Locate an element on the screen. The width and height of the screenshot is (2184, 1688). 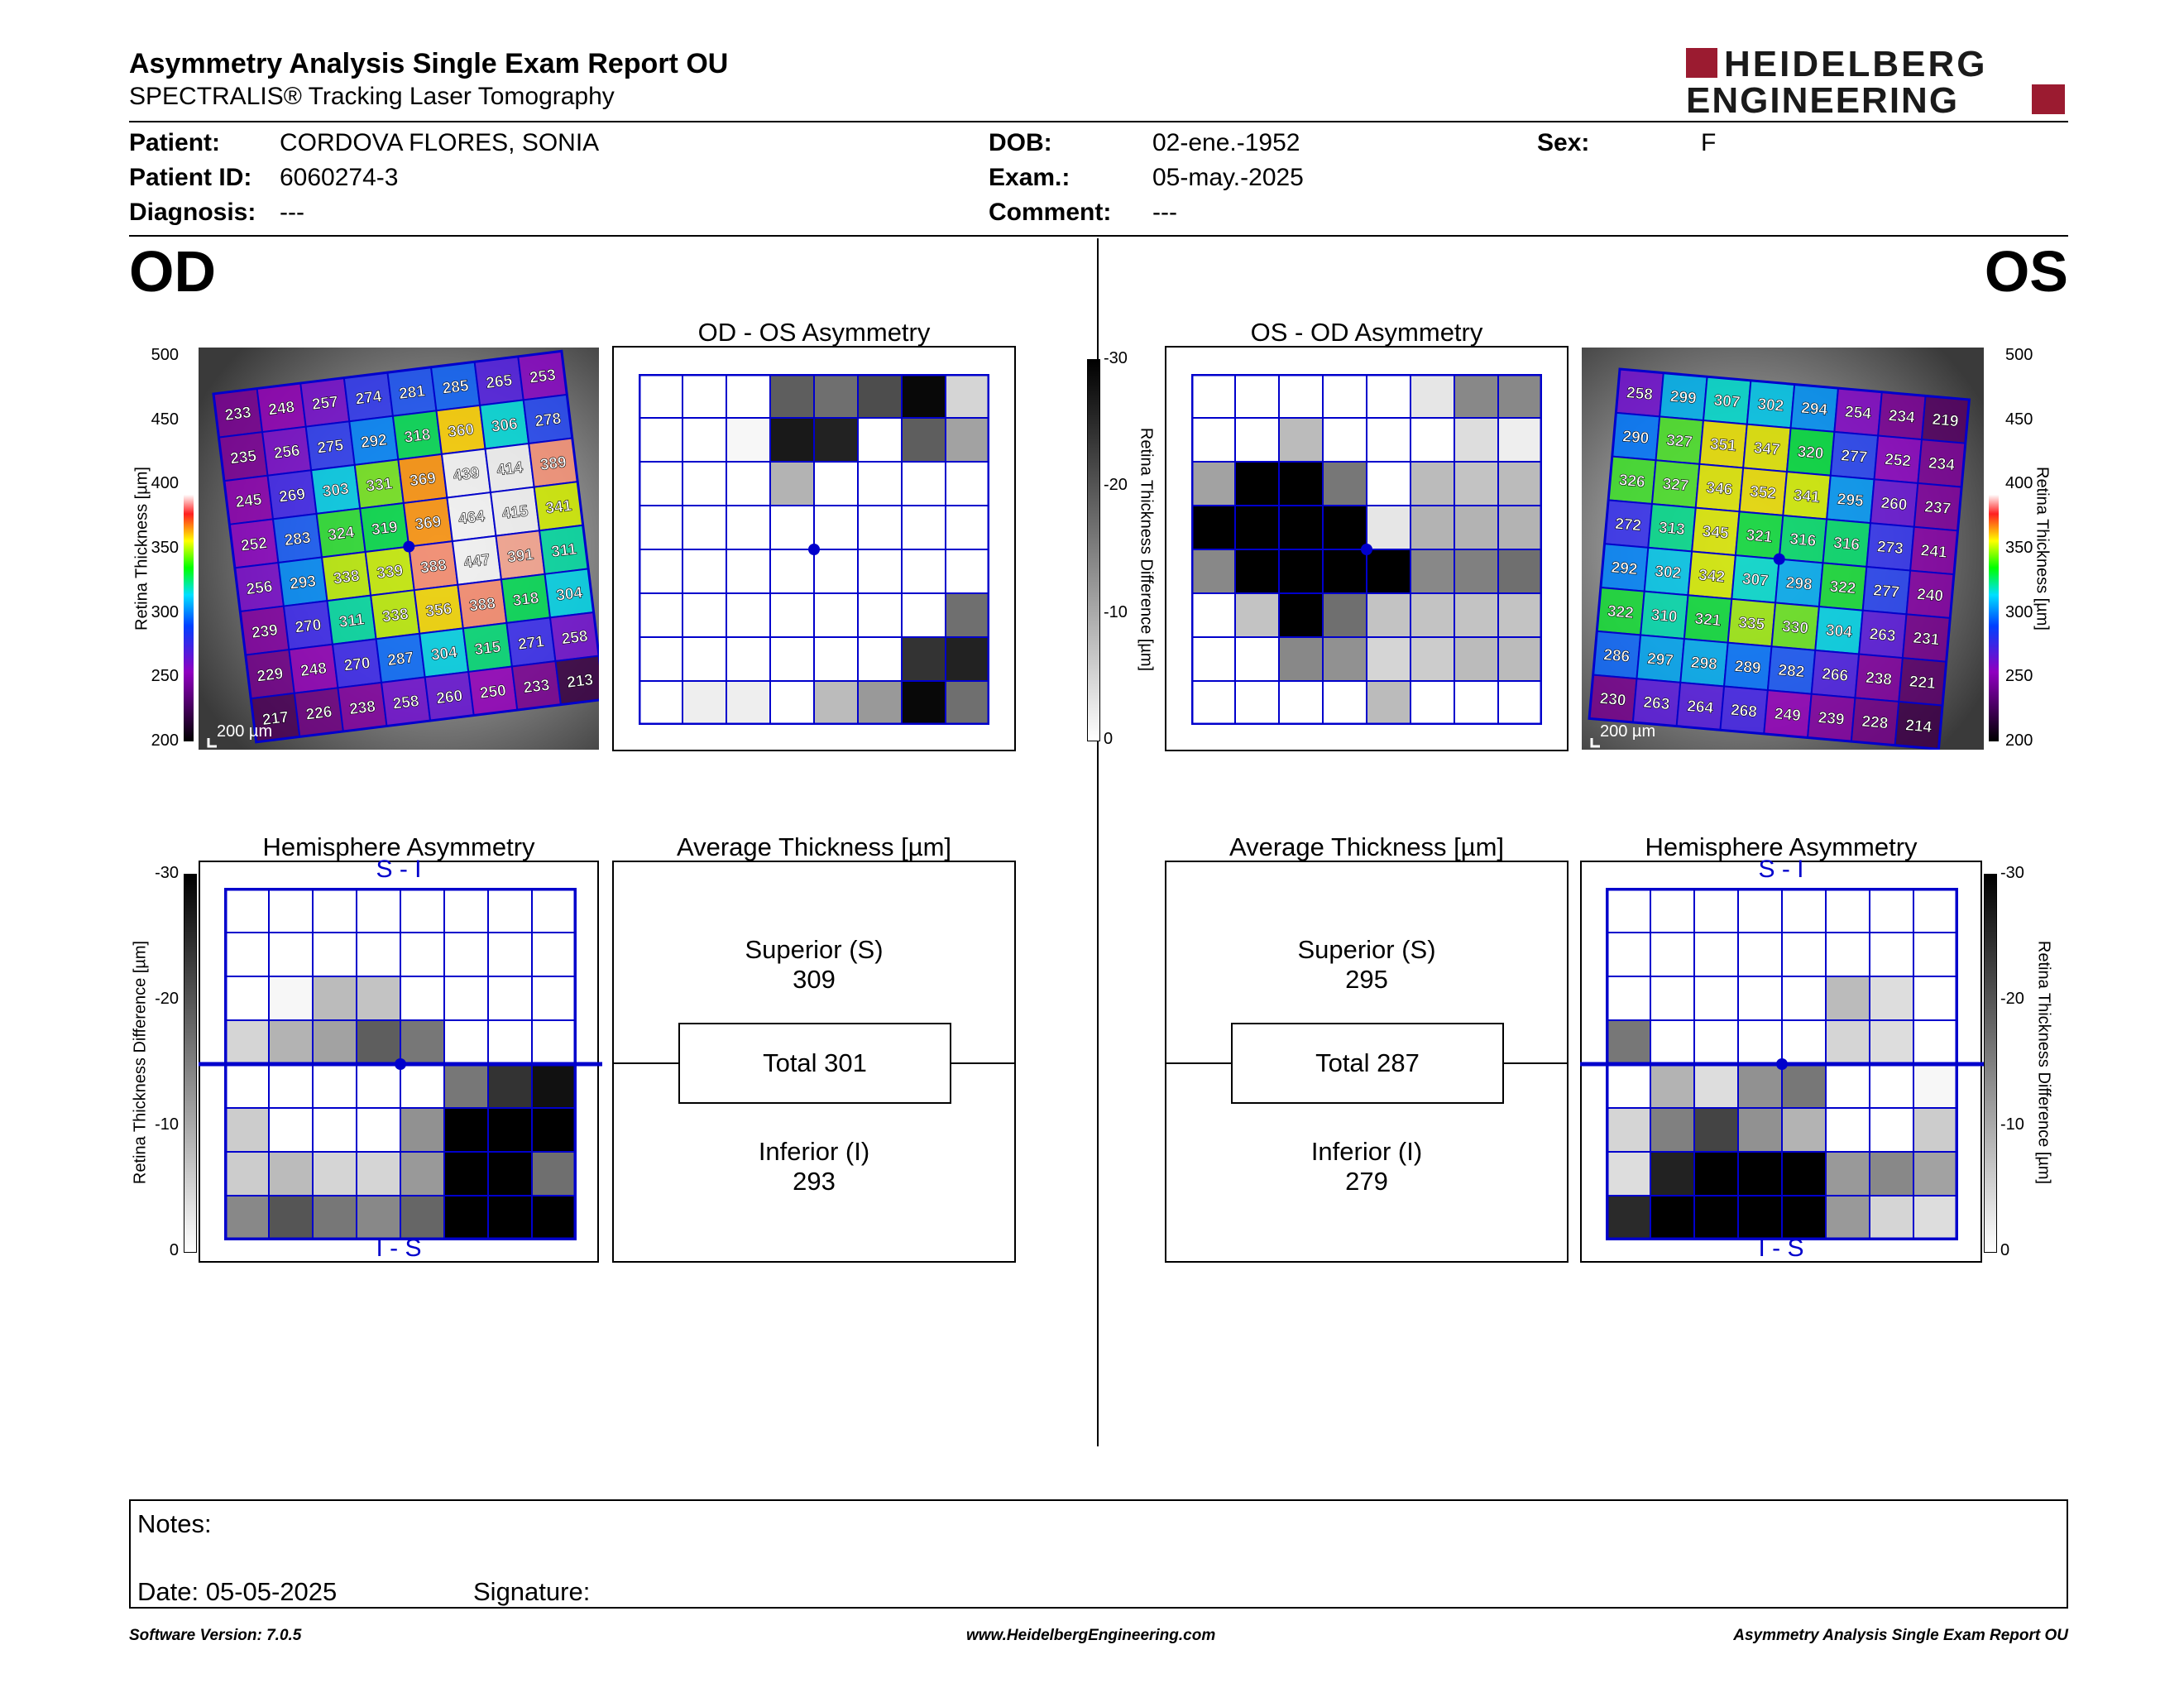
patient-divider is located at coordinates (1098, 236).